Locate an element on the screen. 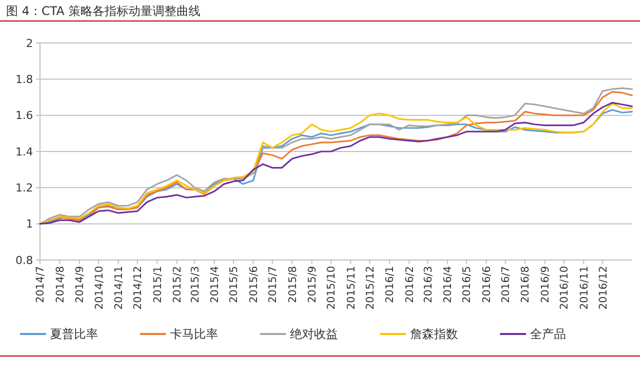 Image resolution: width=640 pixels, height=380 pixels. x-tick-label: 2015/2 is located at coordinates (178, 284).